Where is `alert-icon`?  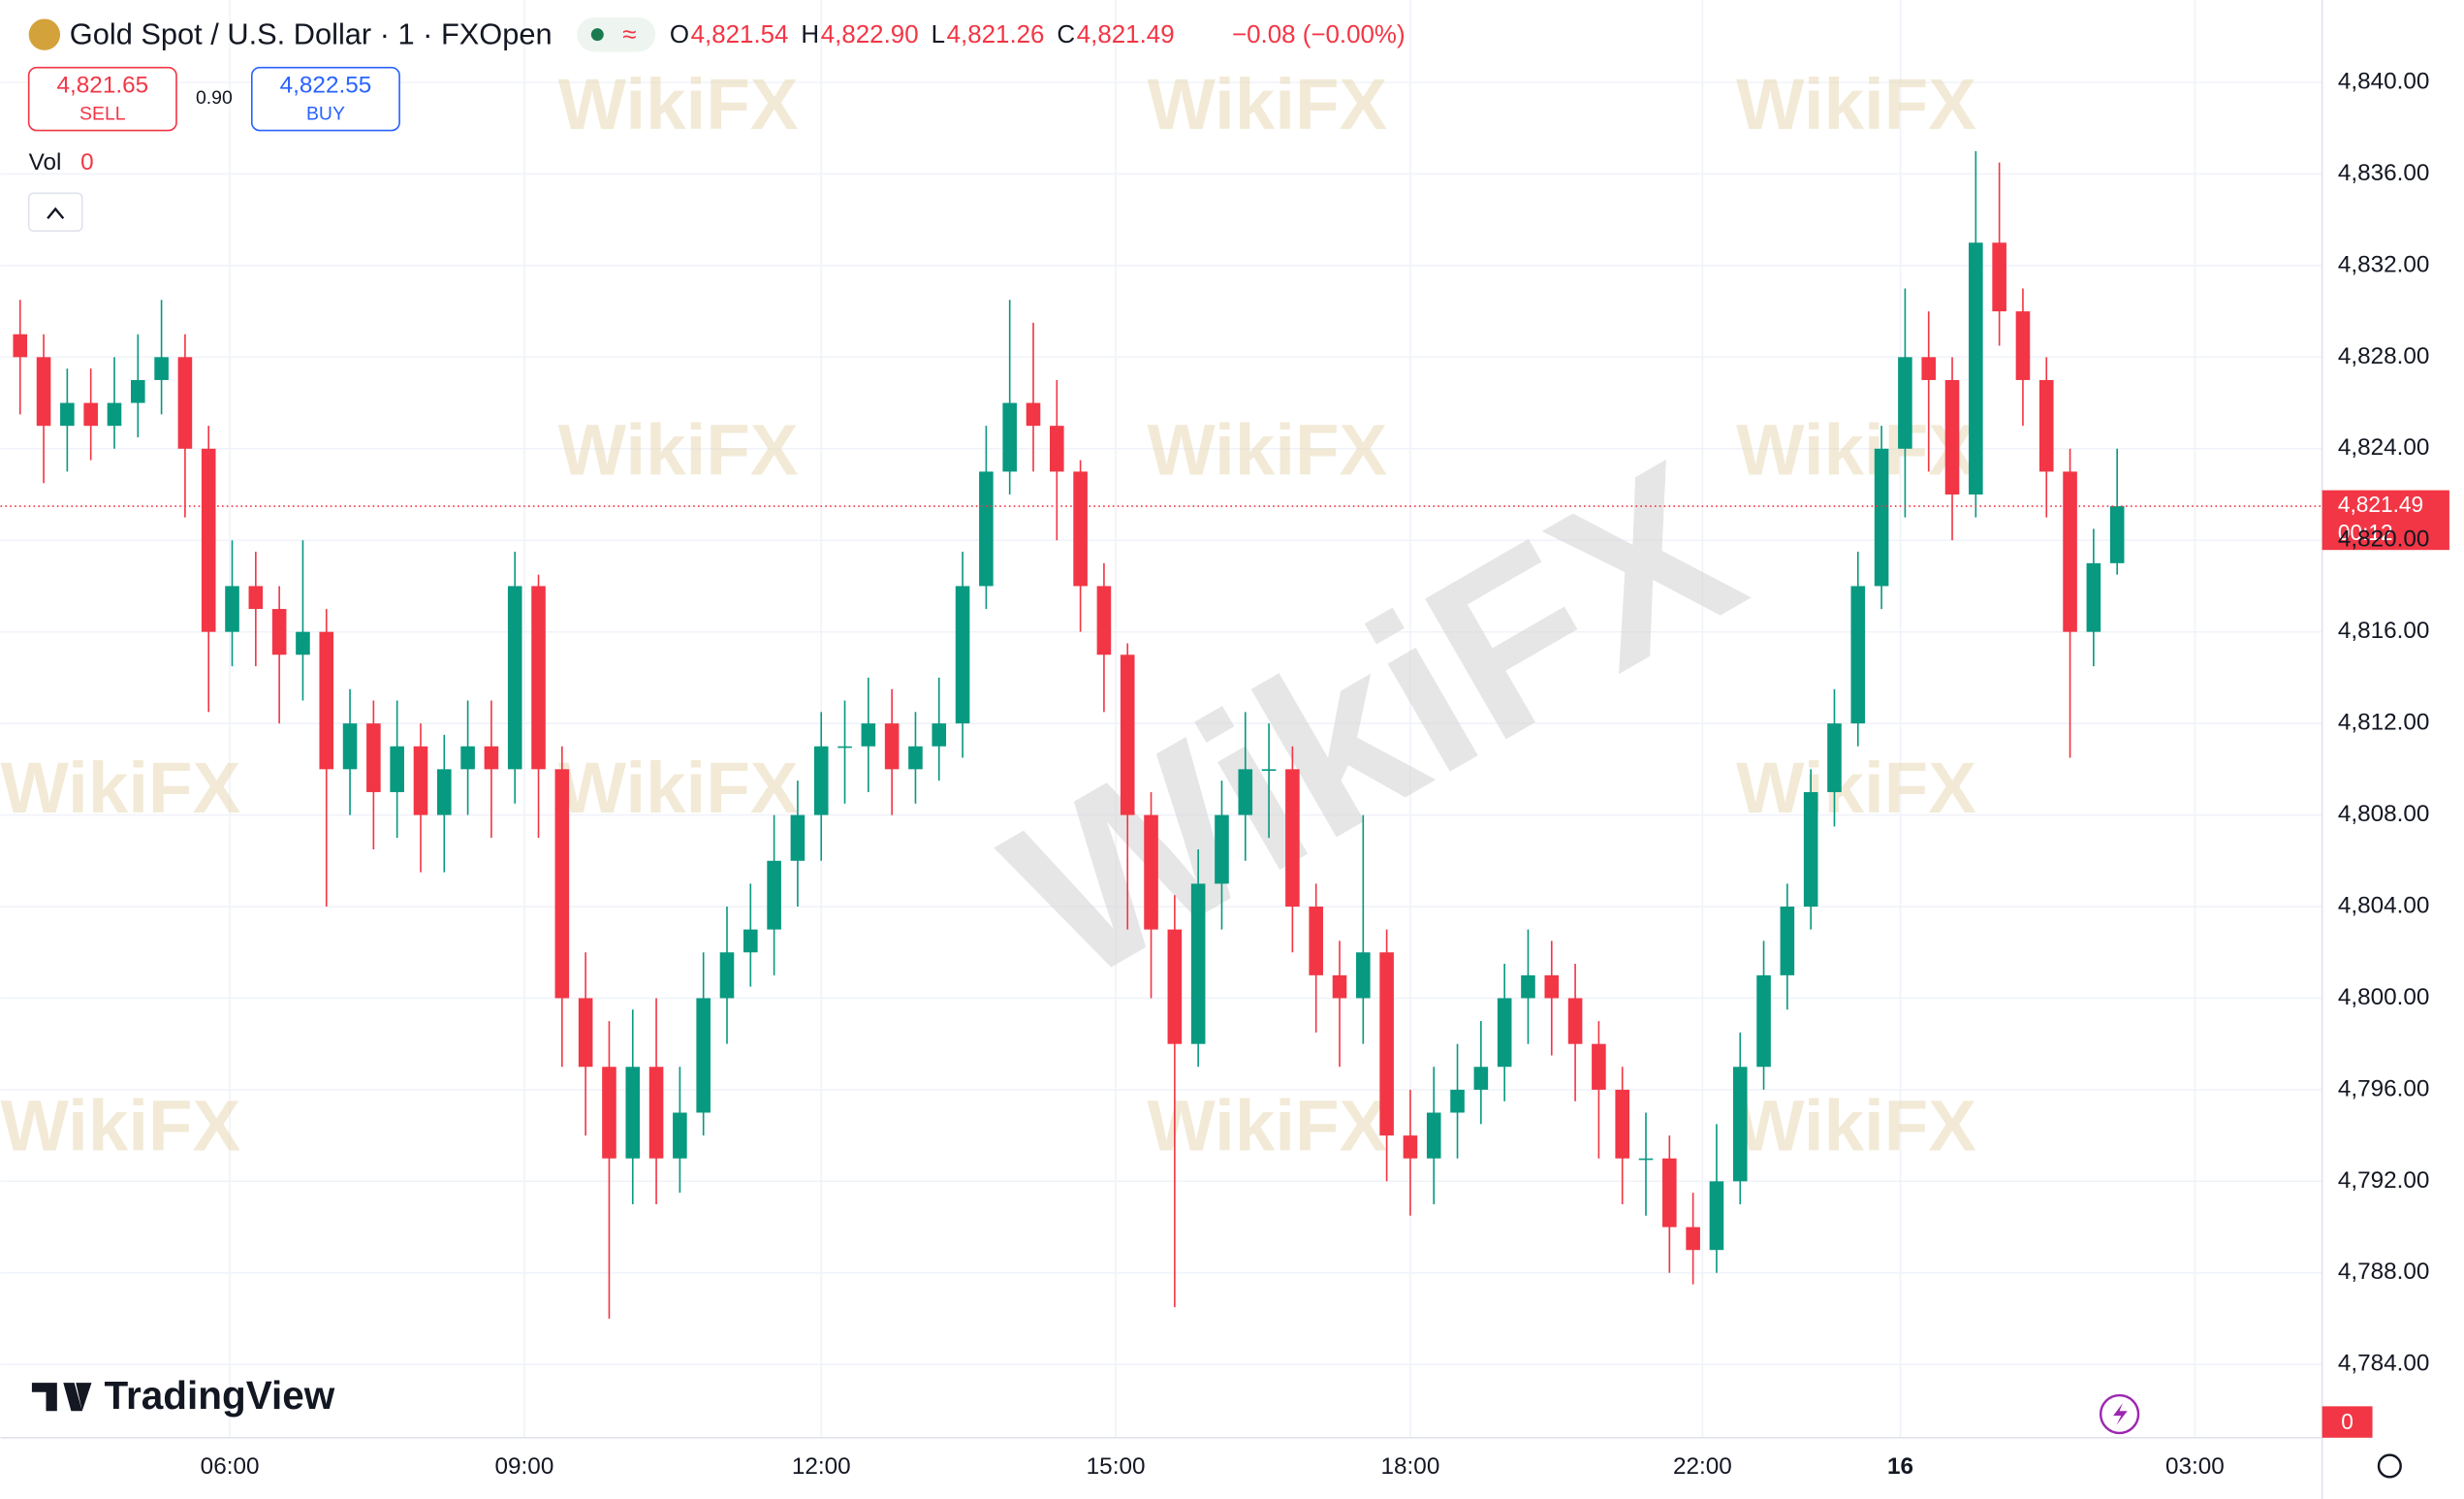 alert-icon is located at coordinates (2120, 1414).